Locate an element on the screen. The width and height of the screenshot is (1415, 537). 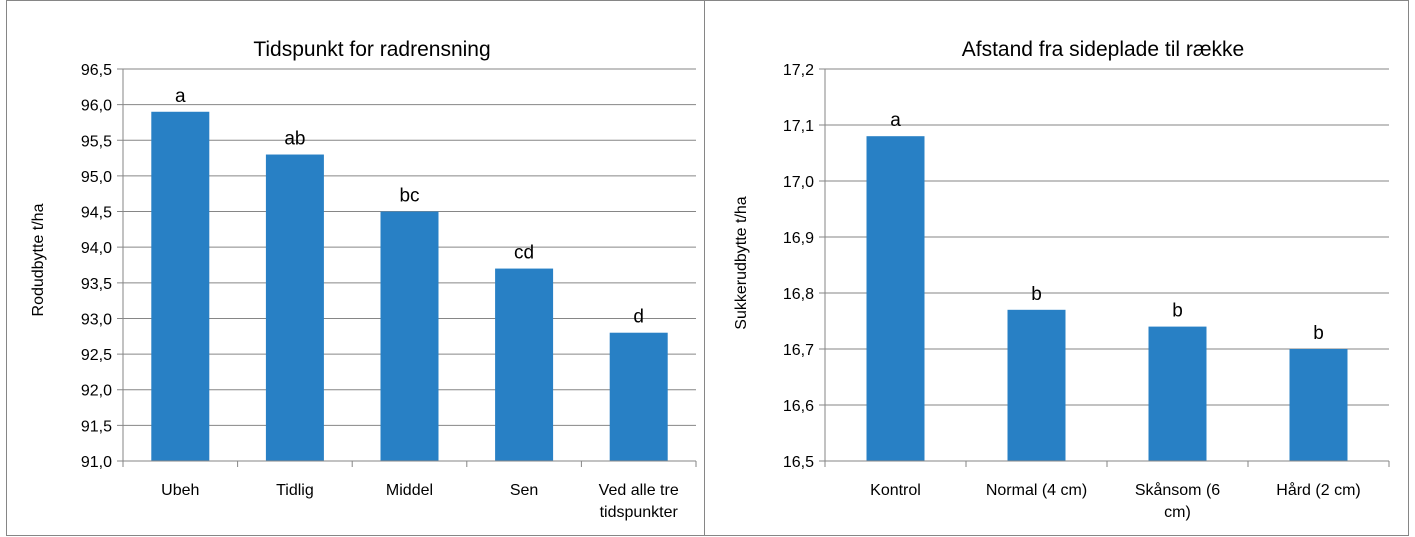
y-axis-title: Sukkerudbytte t/ha is located at coordinates (741, 263).